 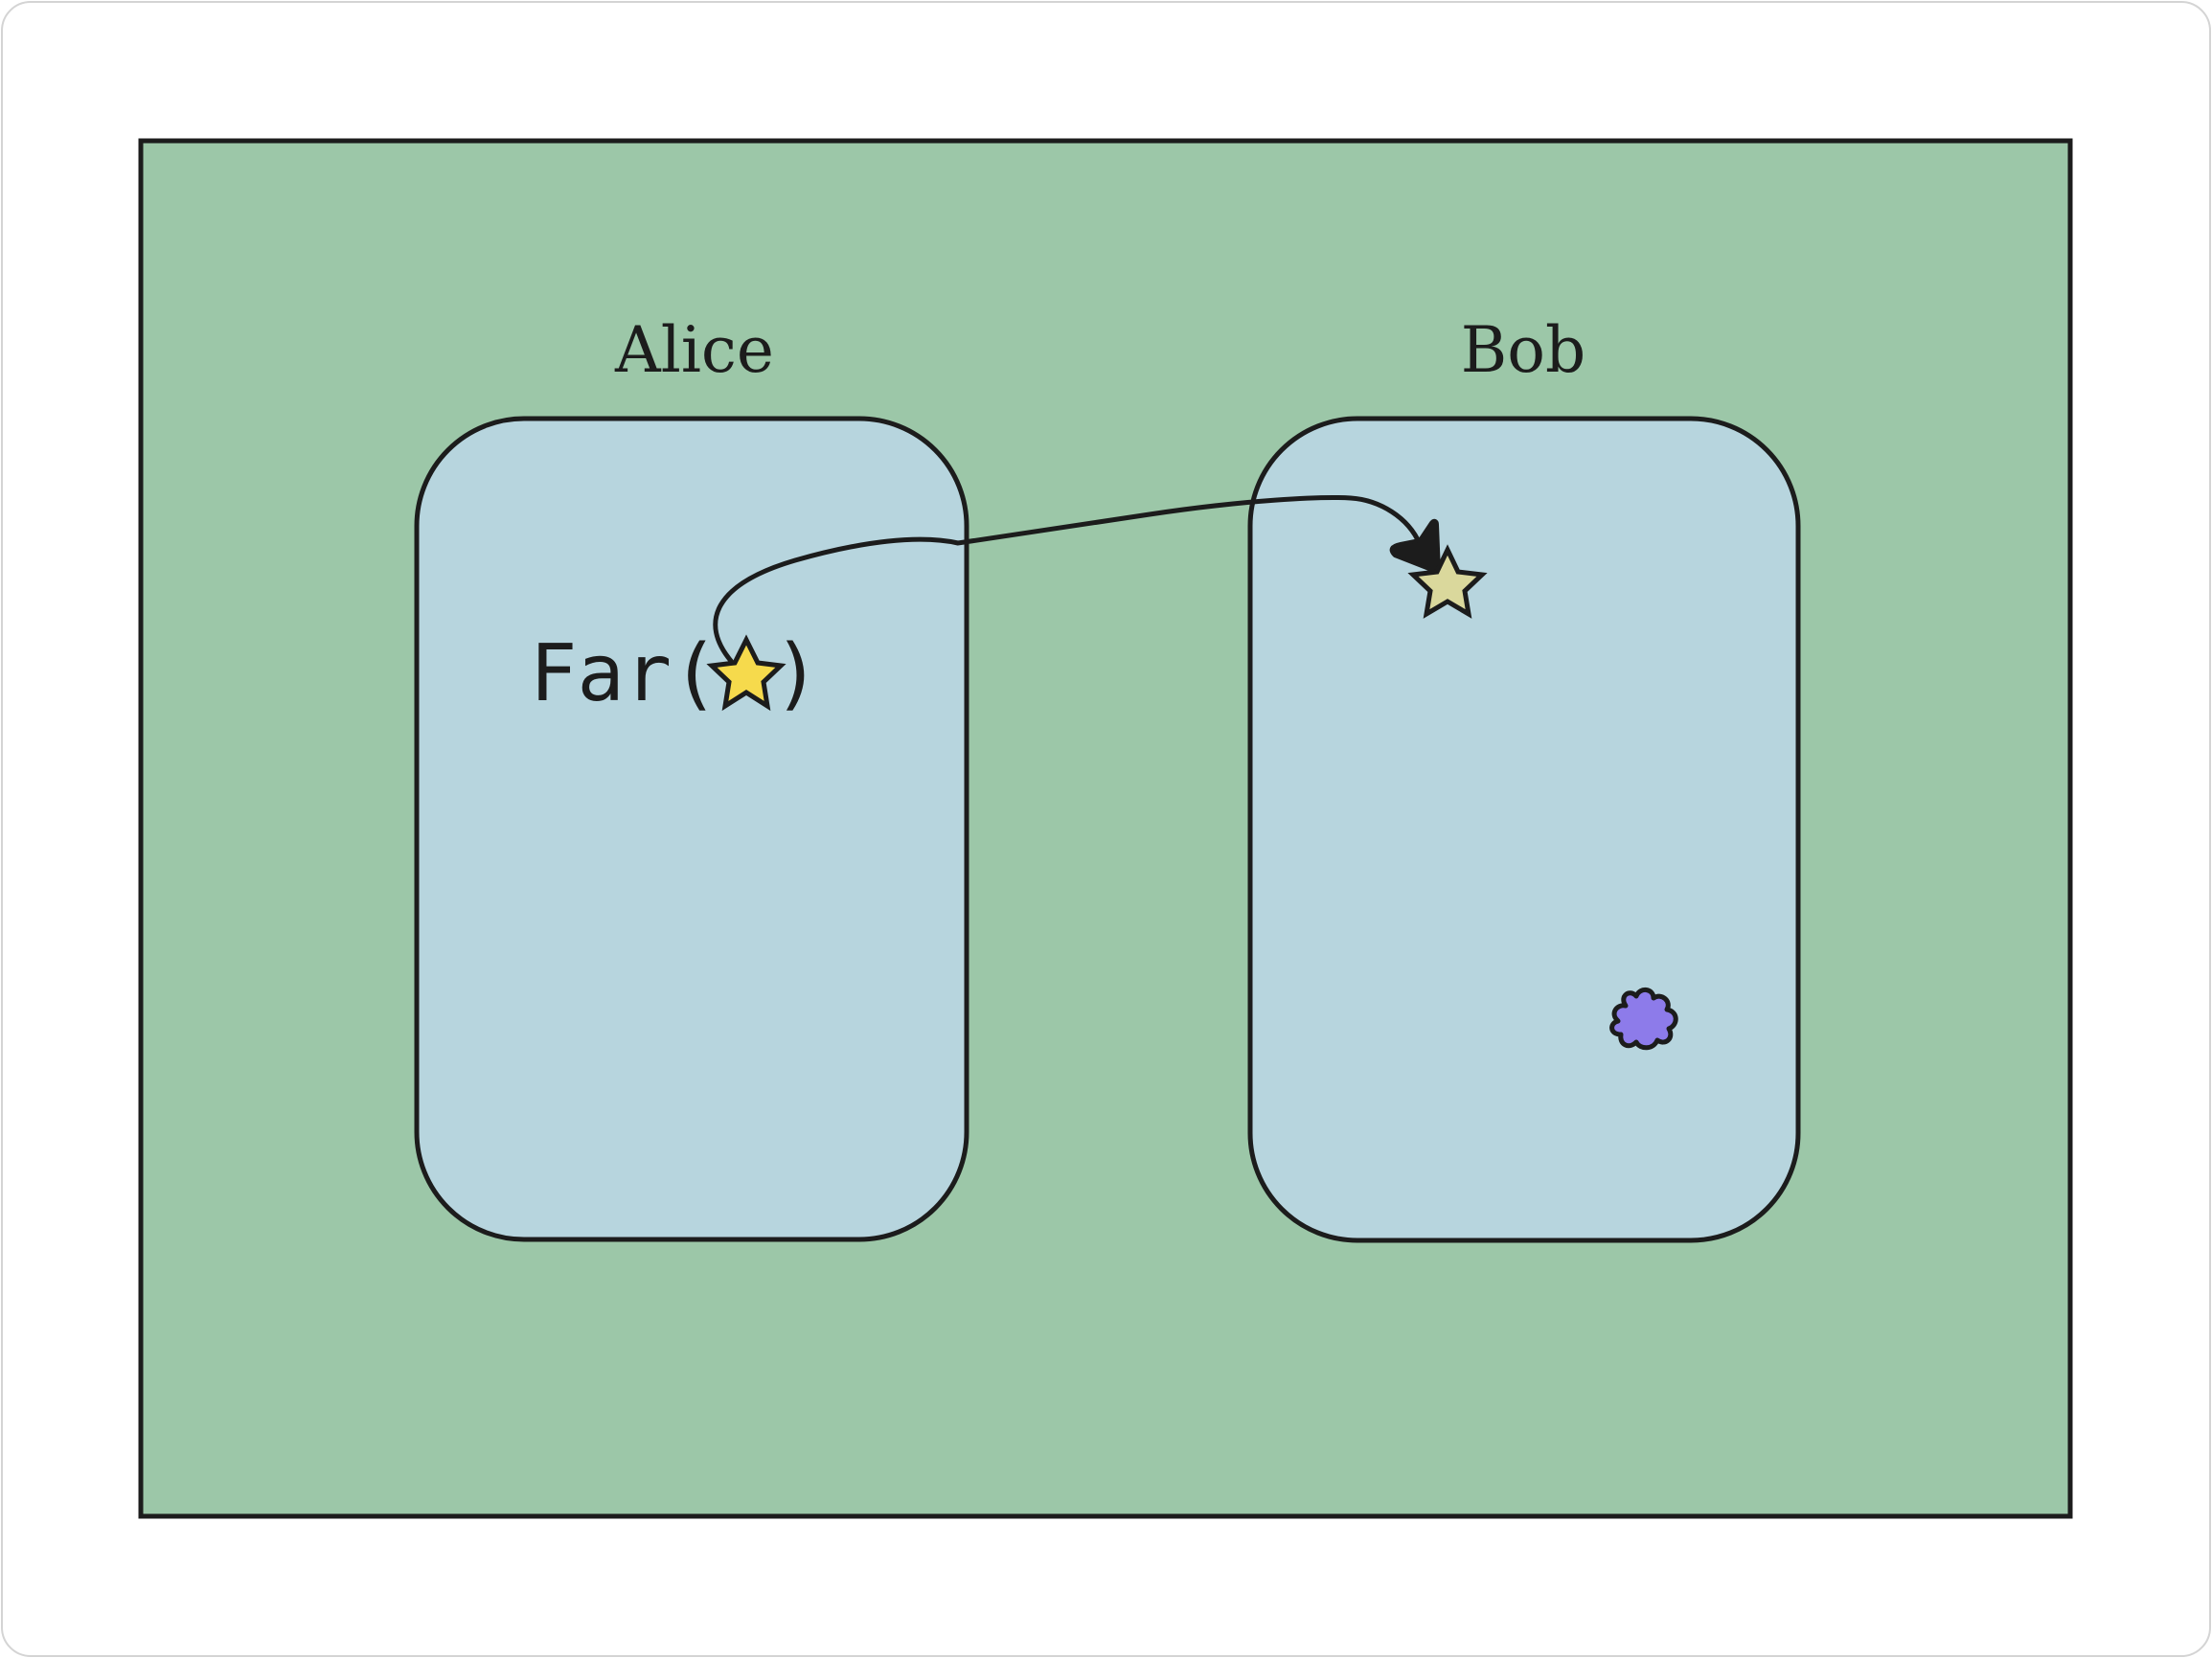 I want to click on bob-vat-box, so click(x=1524, y=829).